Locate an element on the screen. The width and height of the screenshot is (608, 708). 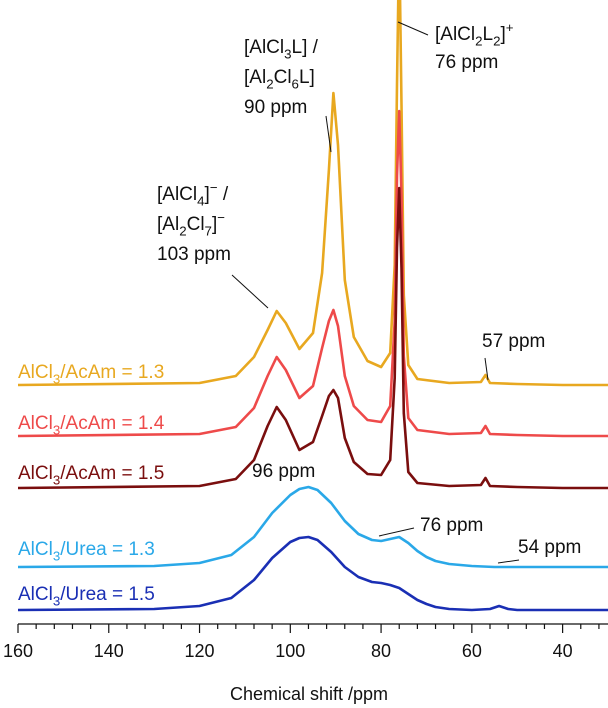
peak-annotation: [Al2Cl7]− is located at coordinates (191, 224).